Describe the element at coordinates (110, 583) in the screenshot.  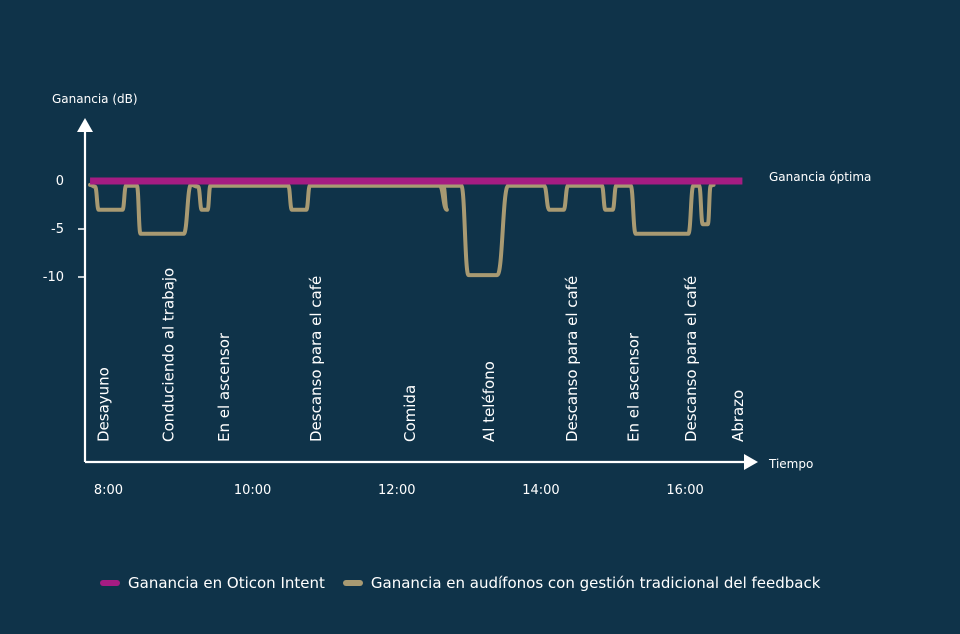
I see `legend-swatch-intent` at that location.